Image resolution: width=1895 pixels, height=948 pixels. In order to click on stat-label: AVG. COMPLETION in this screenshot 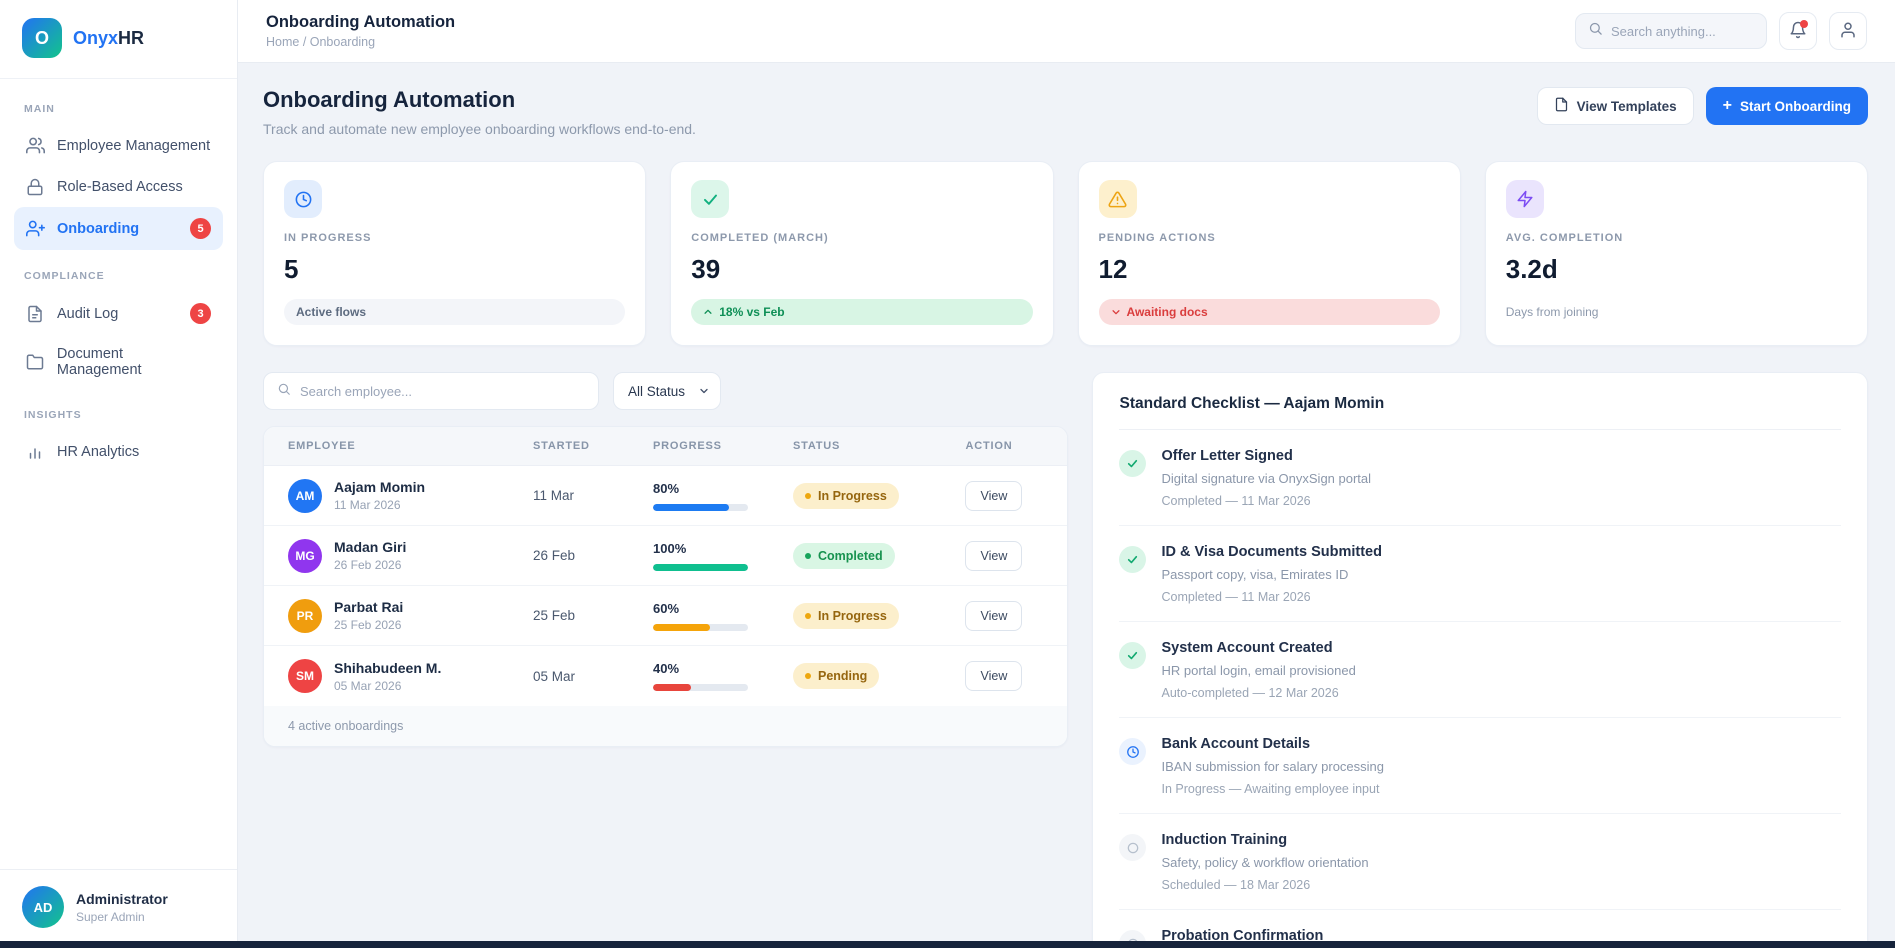, I will do `click(1564, 238)`.